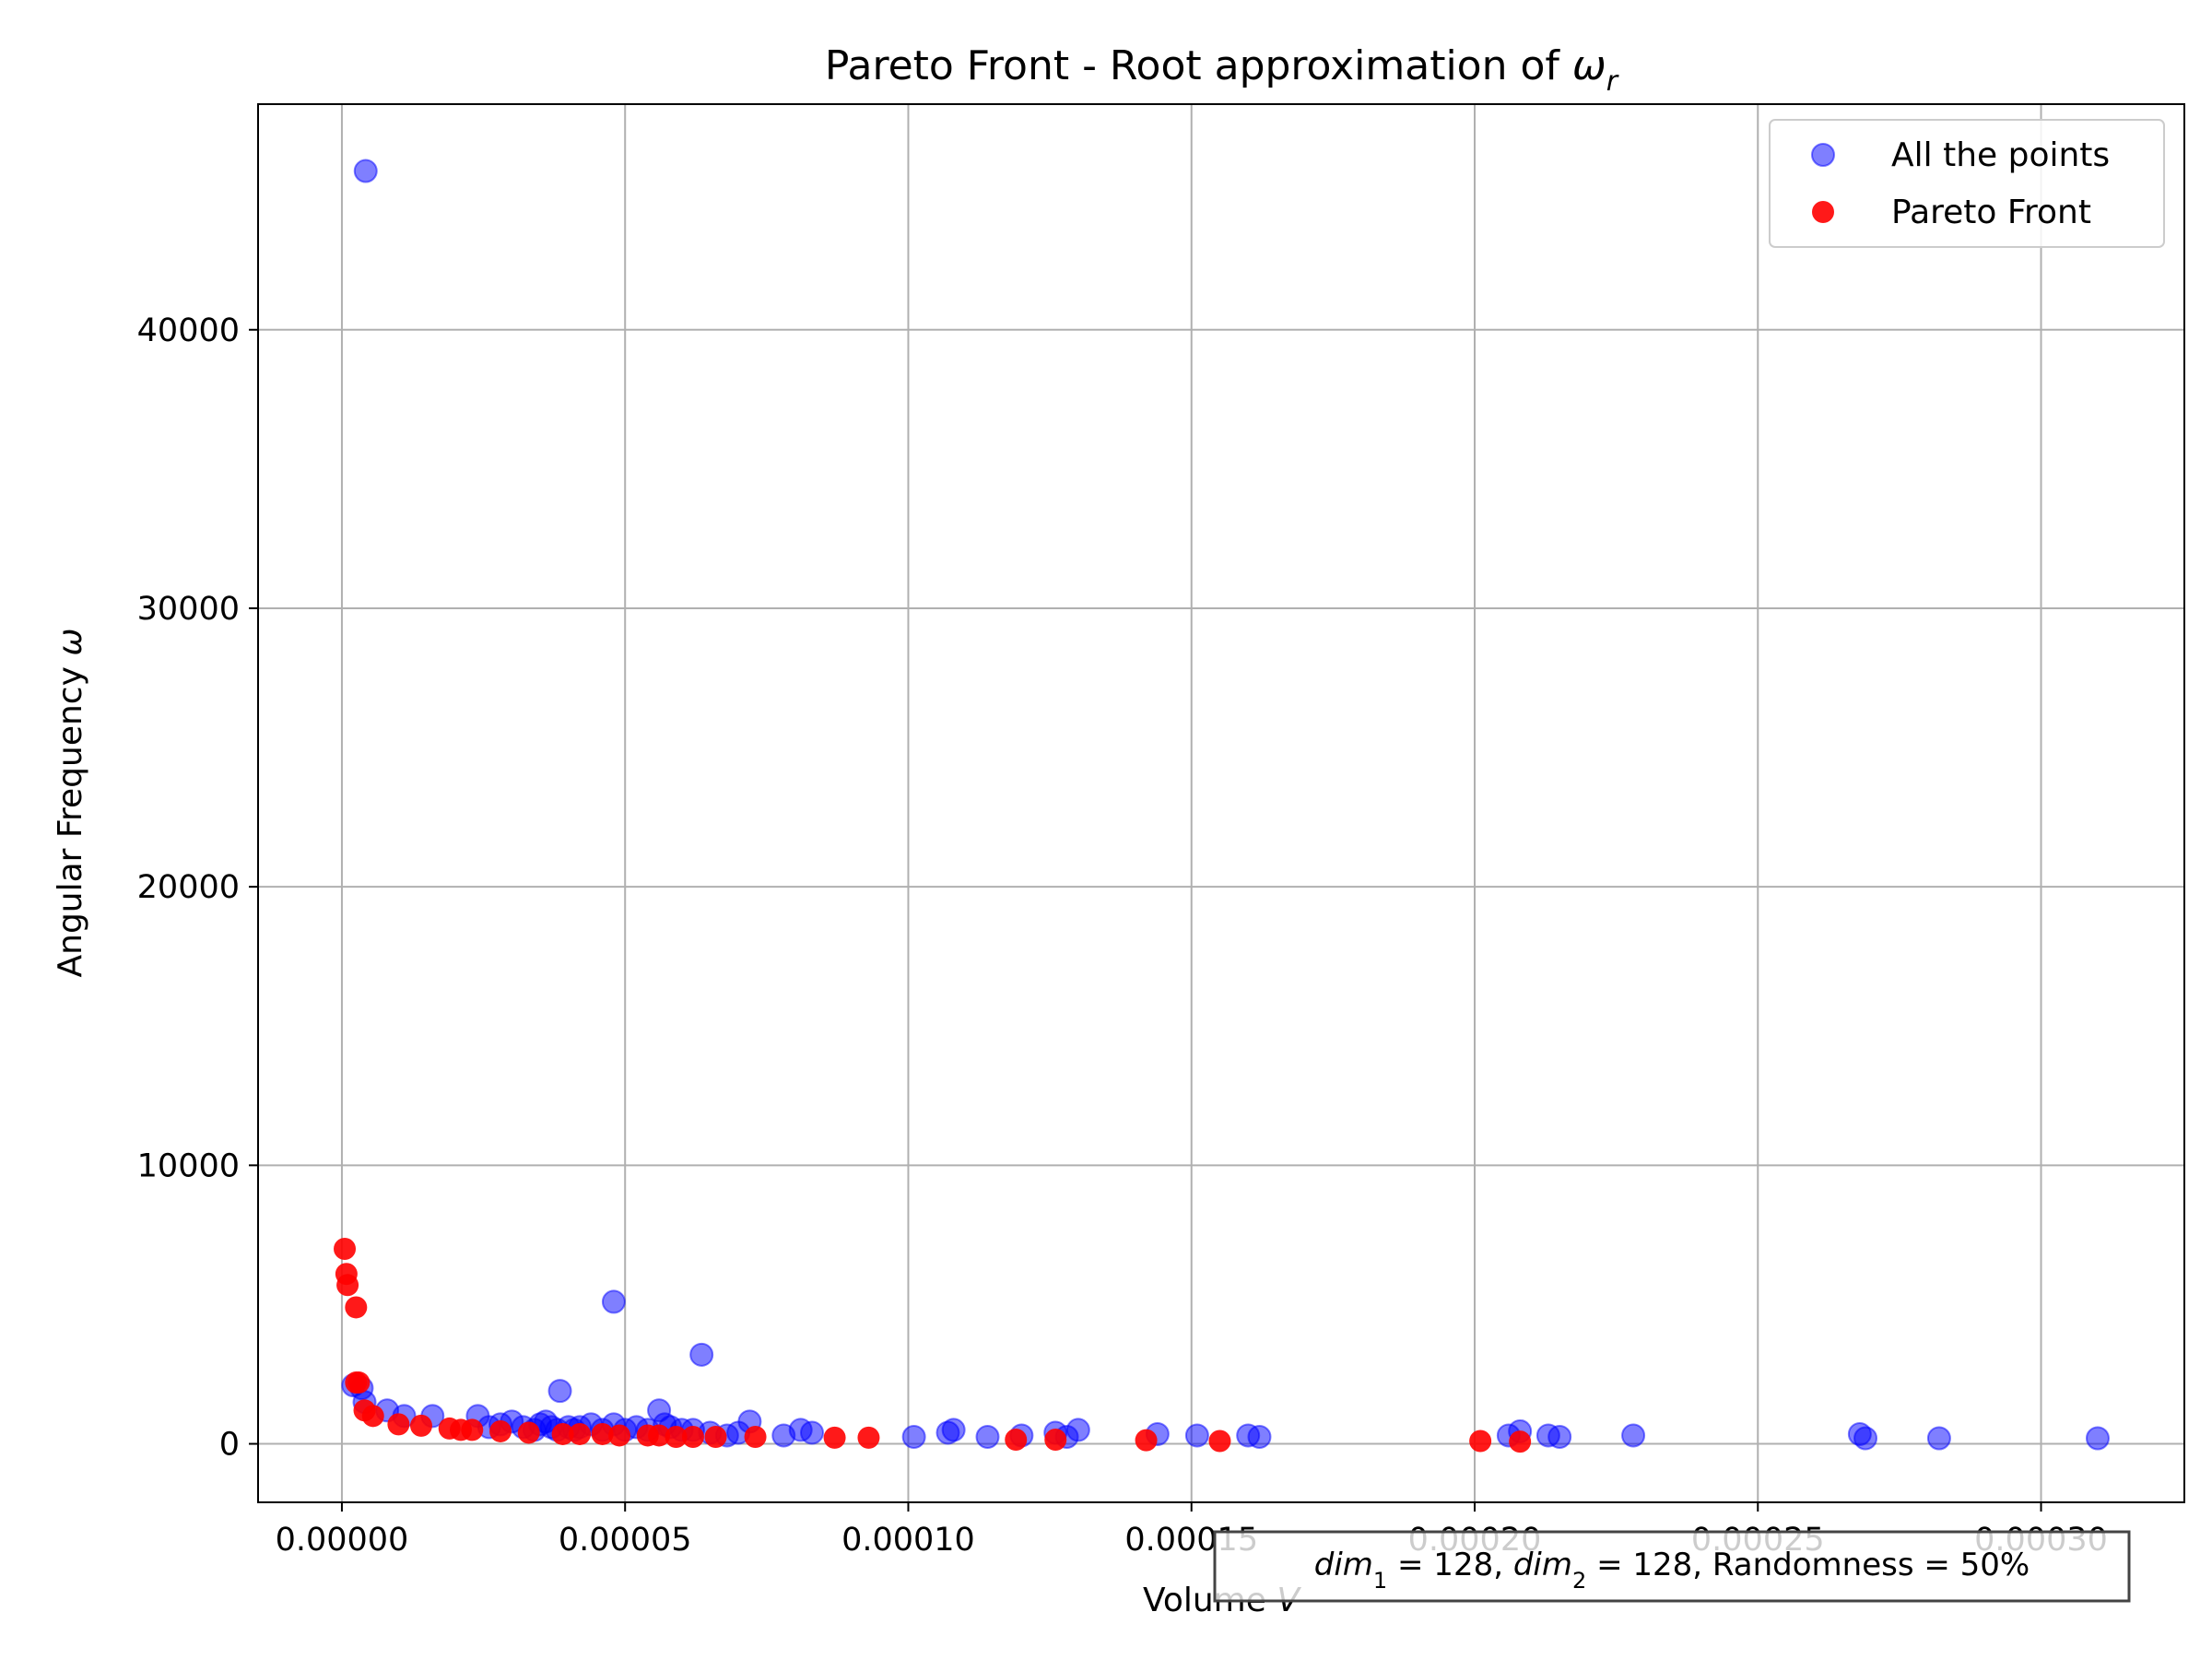 The width and height of the screenshot is (2212, 1659). What do you see at coordinates (342, 1540) in the screenshot?
I see `x-tick-label: 0.00000` at bounding box center [342, 1540].